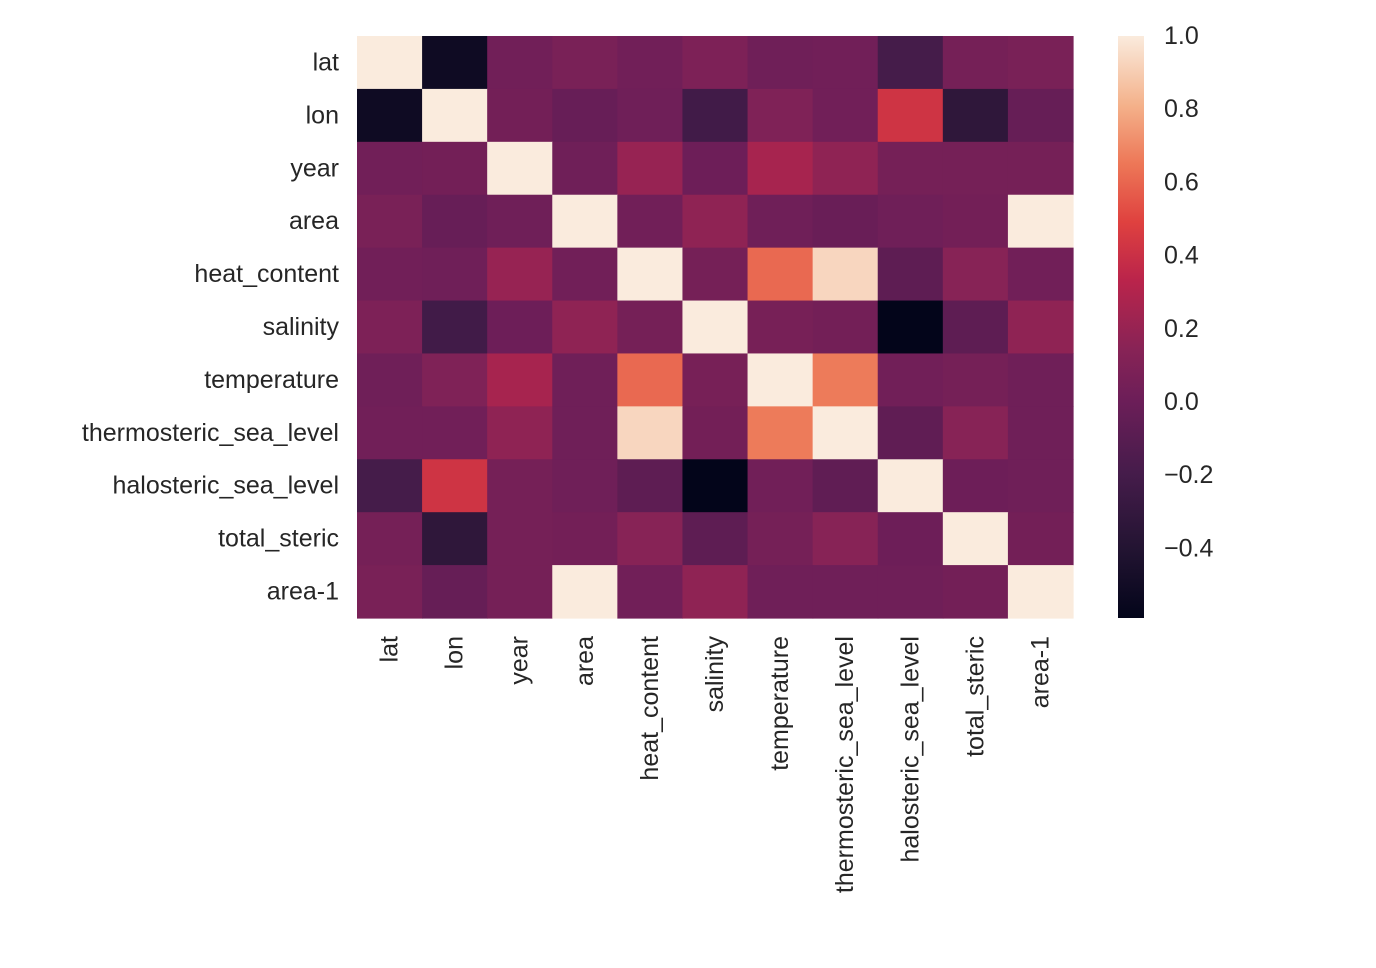  I want to click on heatmap-cell-lat-area, so click(585, 63).